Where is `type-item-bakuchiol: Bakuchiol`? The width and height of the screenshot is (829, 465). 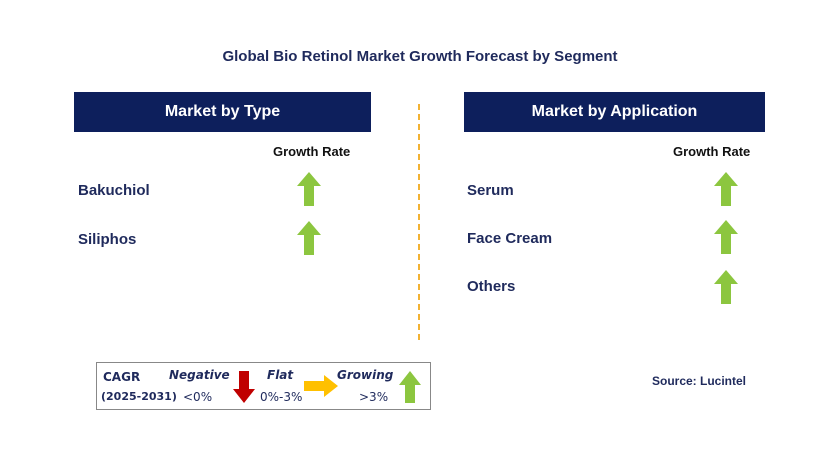 type-item-bakuchiol: Bakuchiol is located at coordinates (114, 190).